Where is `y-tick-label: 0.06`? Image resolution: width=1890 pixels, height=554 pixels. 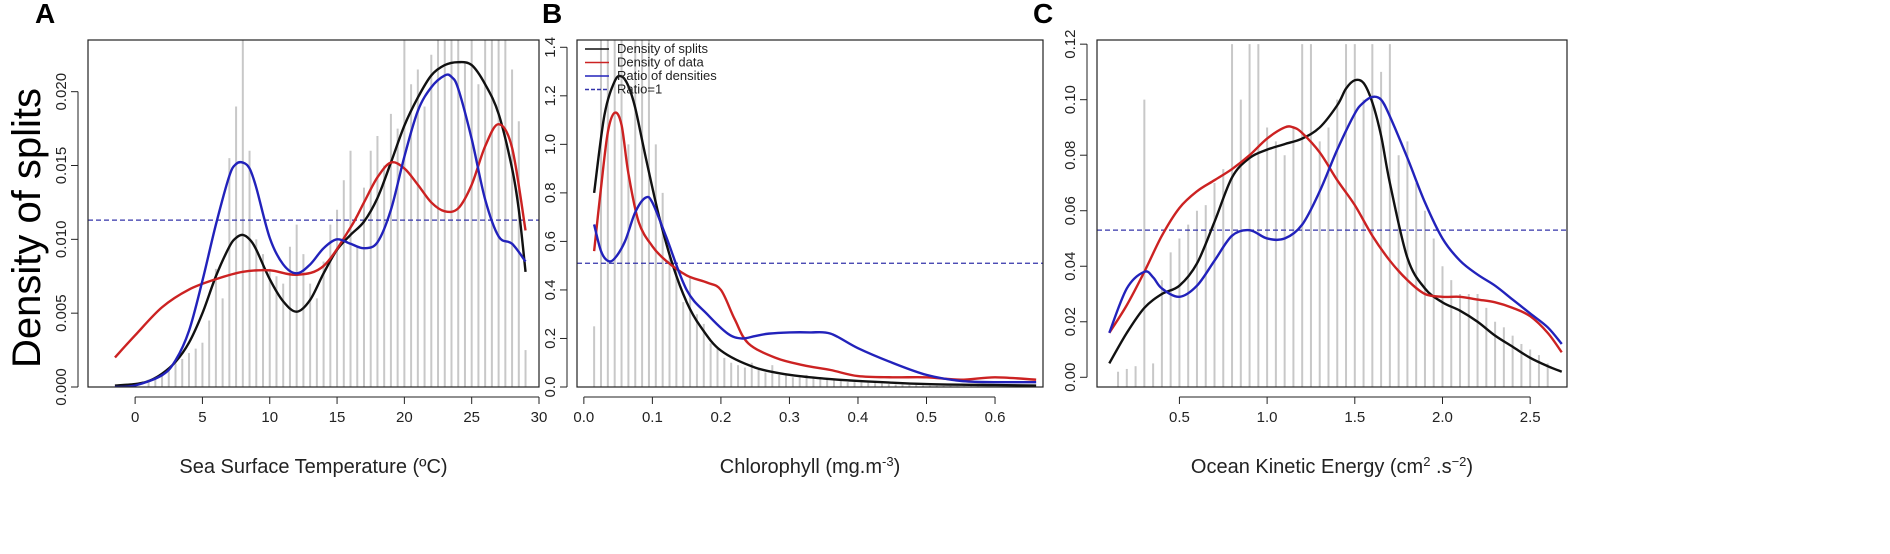
y-tick-label: 0.06 is located at coordinates (1070, 210).